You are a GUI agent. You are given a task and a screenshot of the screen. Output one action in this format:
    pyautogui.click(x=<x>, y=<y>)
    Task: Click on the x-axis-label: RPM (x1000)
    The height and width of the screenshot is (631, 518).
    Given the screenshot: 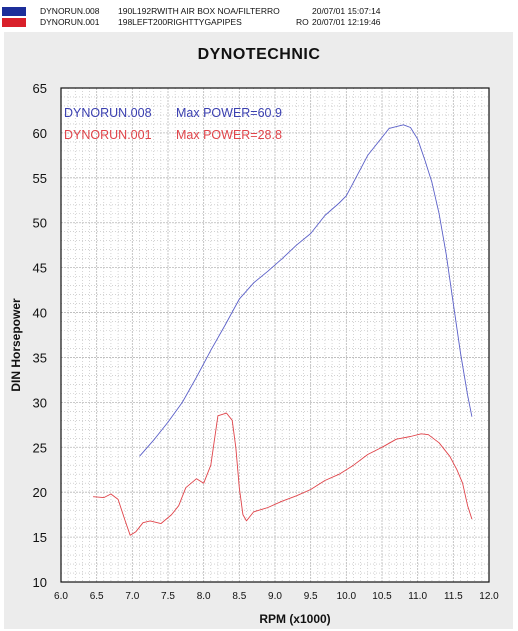 What is the action you would take?
    pyautogui.click(x=294, y=619)
    